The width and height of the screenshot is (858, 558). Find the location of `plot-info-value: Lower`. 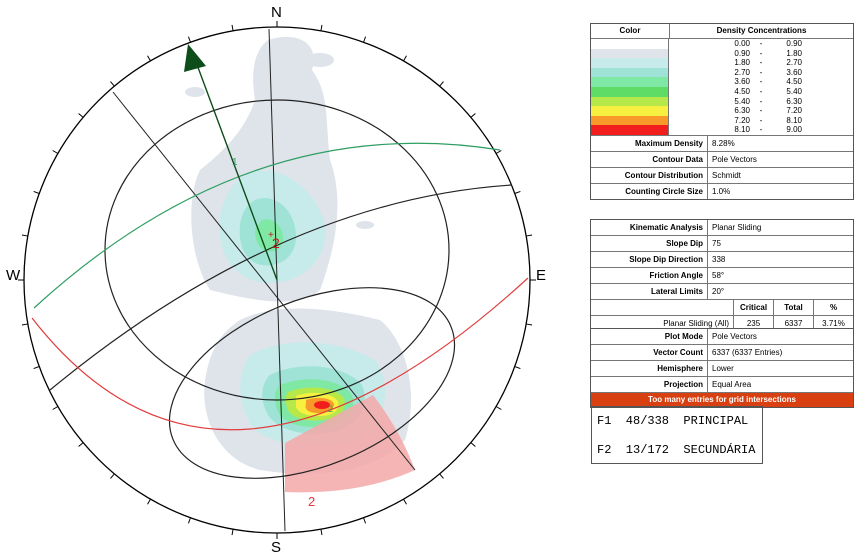

plot-info-value: Lower is located at coordinates (723, 368).